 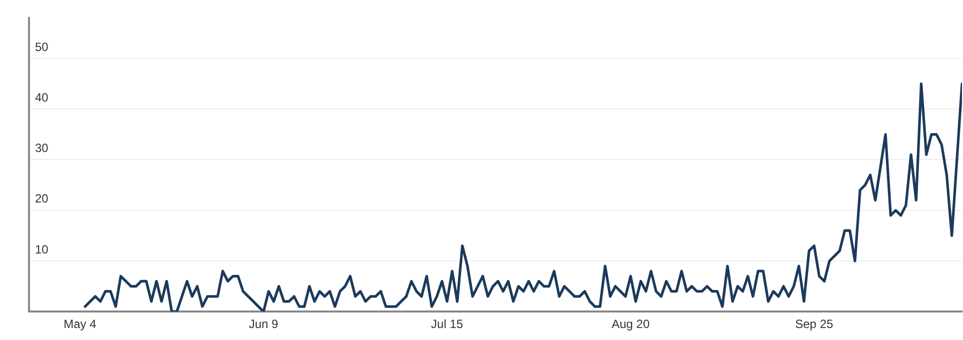 I want to click on x-tick-label: May 4, so click(x=80, y=324).